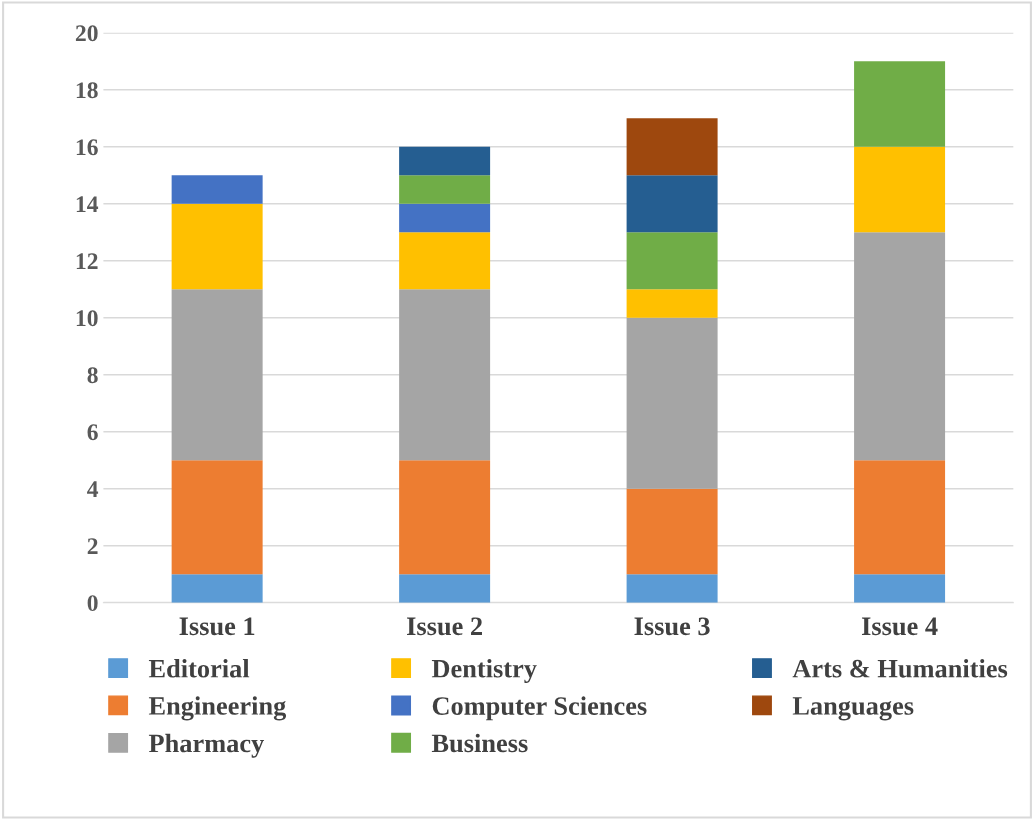 This screenshot has height=820, width=1034. I want to click on legend-label: Editorial, so click(199, 668).